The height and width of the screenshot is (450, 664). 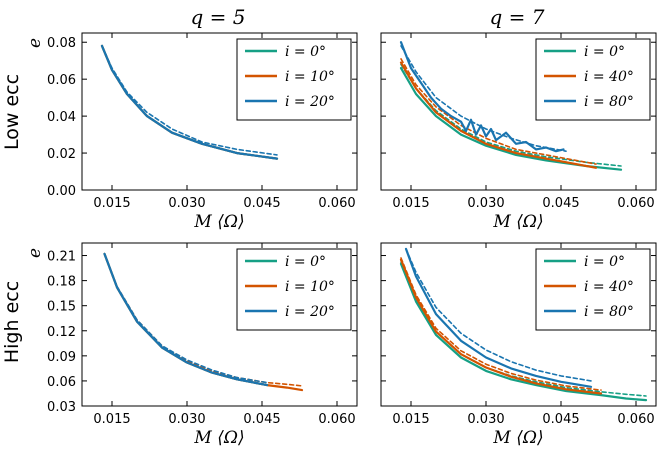 I want to click on row-label-high-ecc: High ecc, so click(x=12, y=322).